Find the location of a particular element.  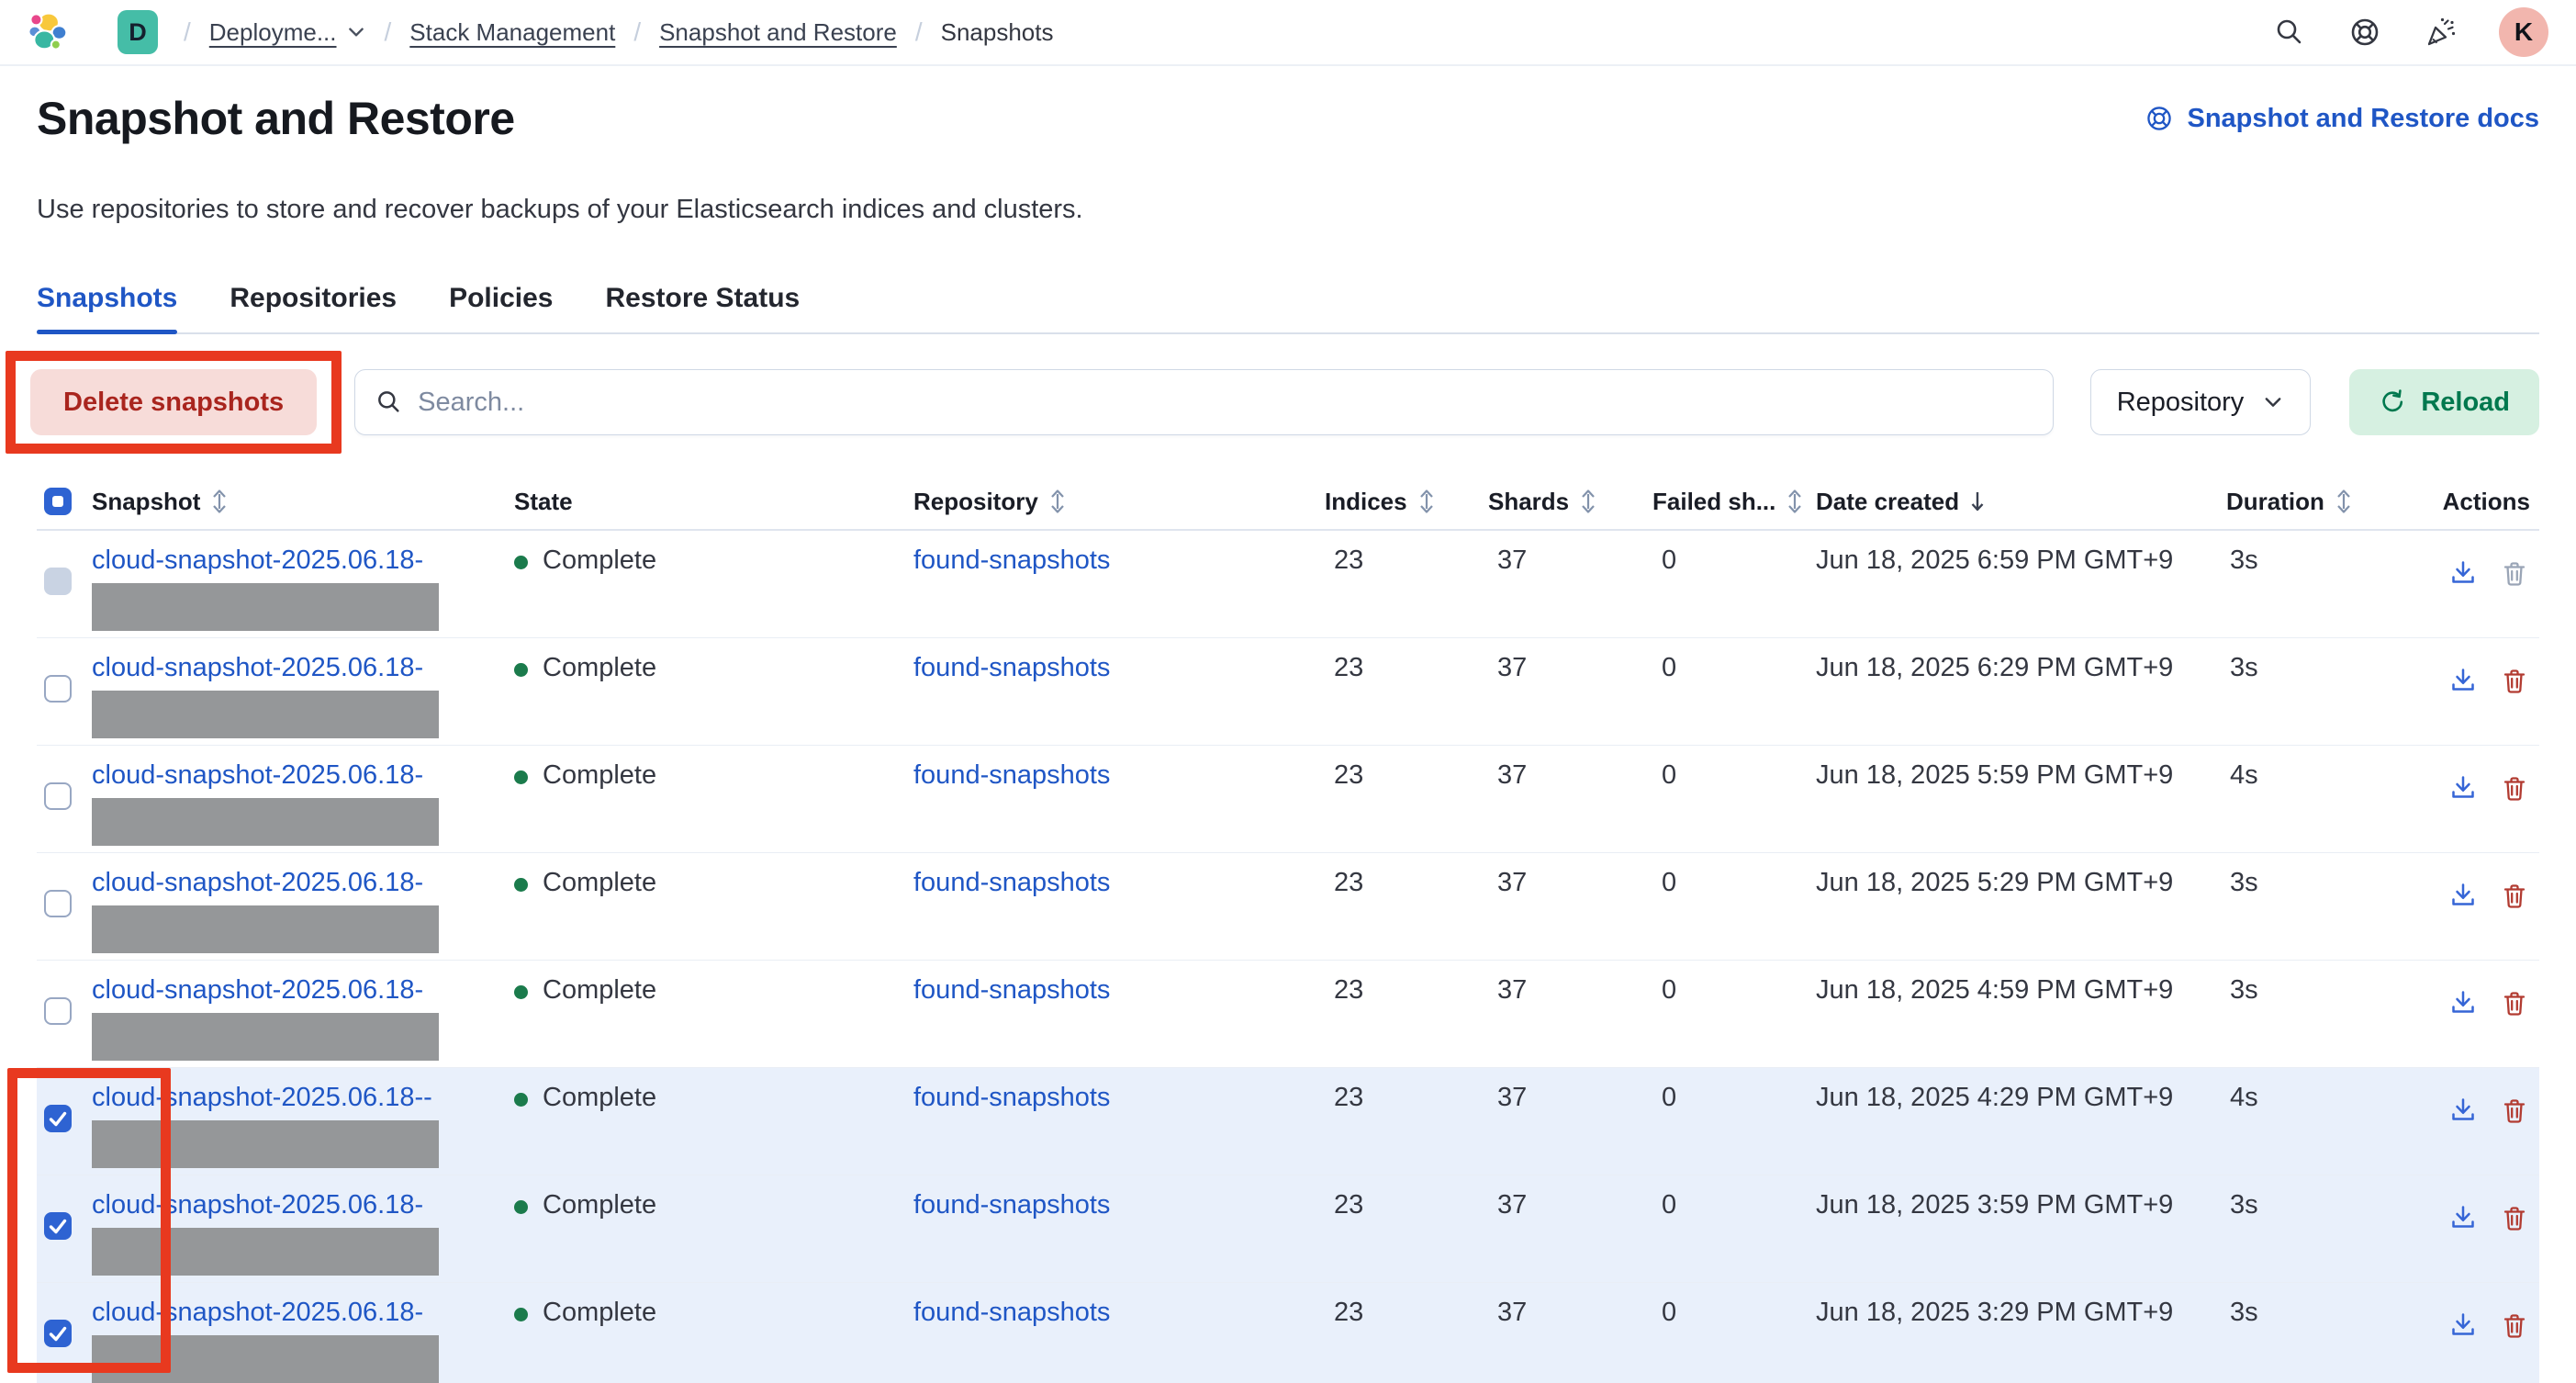

table-header-row: Snapshot State Repository is located at coordinates (1288, 502).